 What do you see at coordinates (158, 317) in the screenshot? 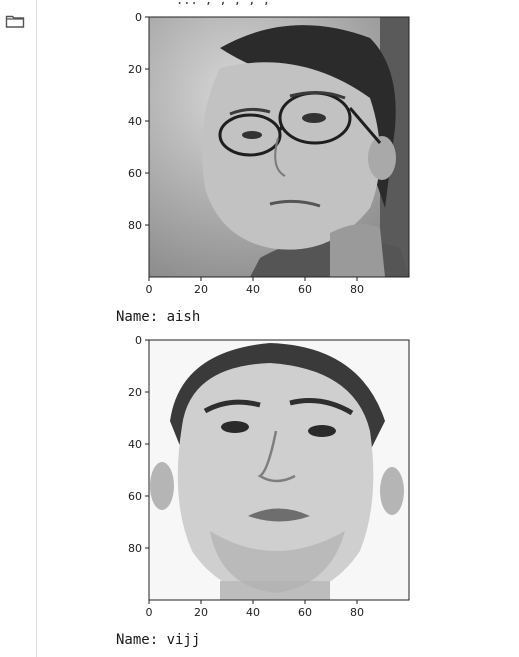
I see `output-name-text: Name: aish` at bounding box center [158, 317].